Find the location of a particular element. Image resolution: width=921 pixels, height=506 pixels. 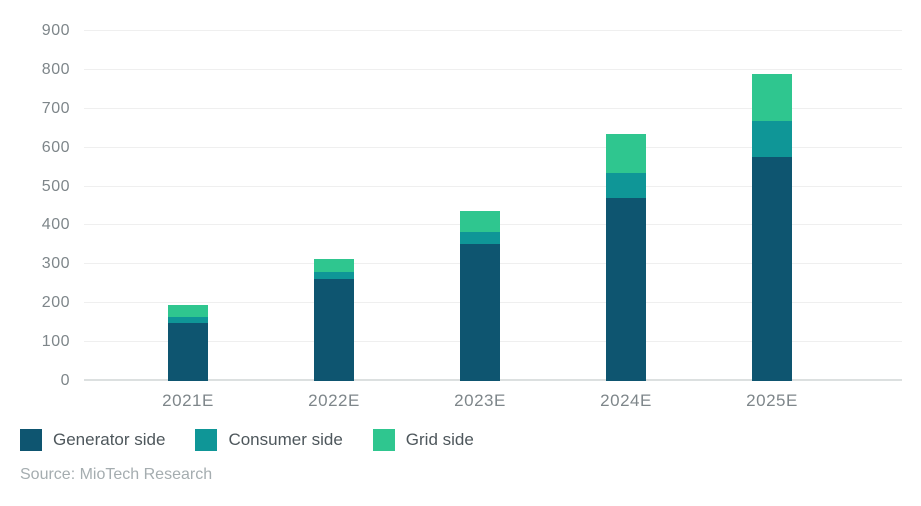

x-tick-label: 2024E is located at coordinates (626, 400).